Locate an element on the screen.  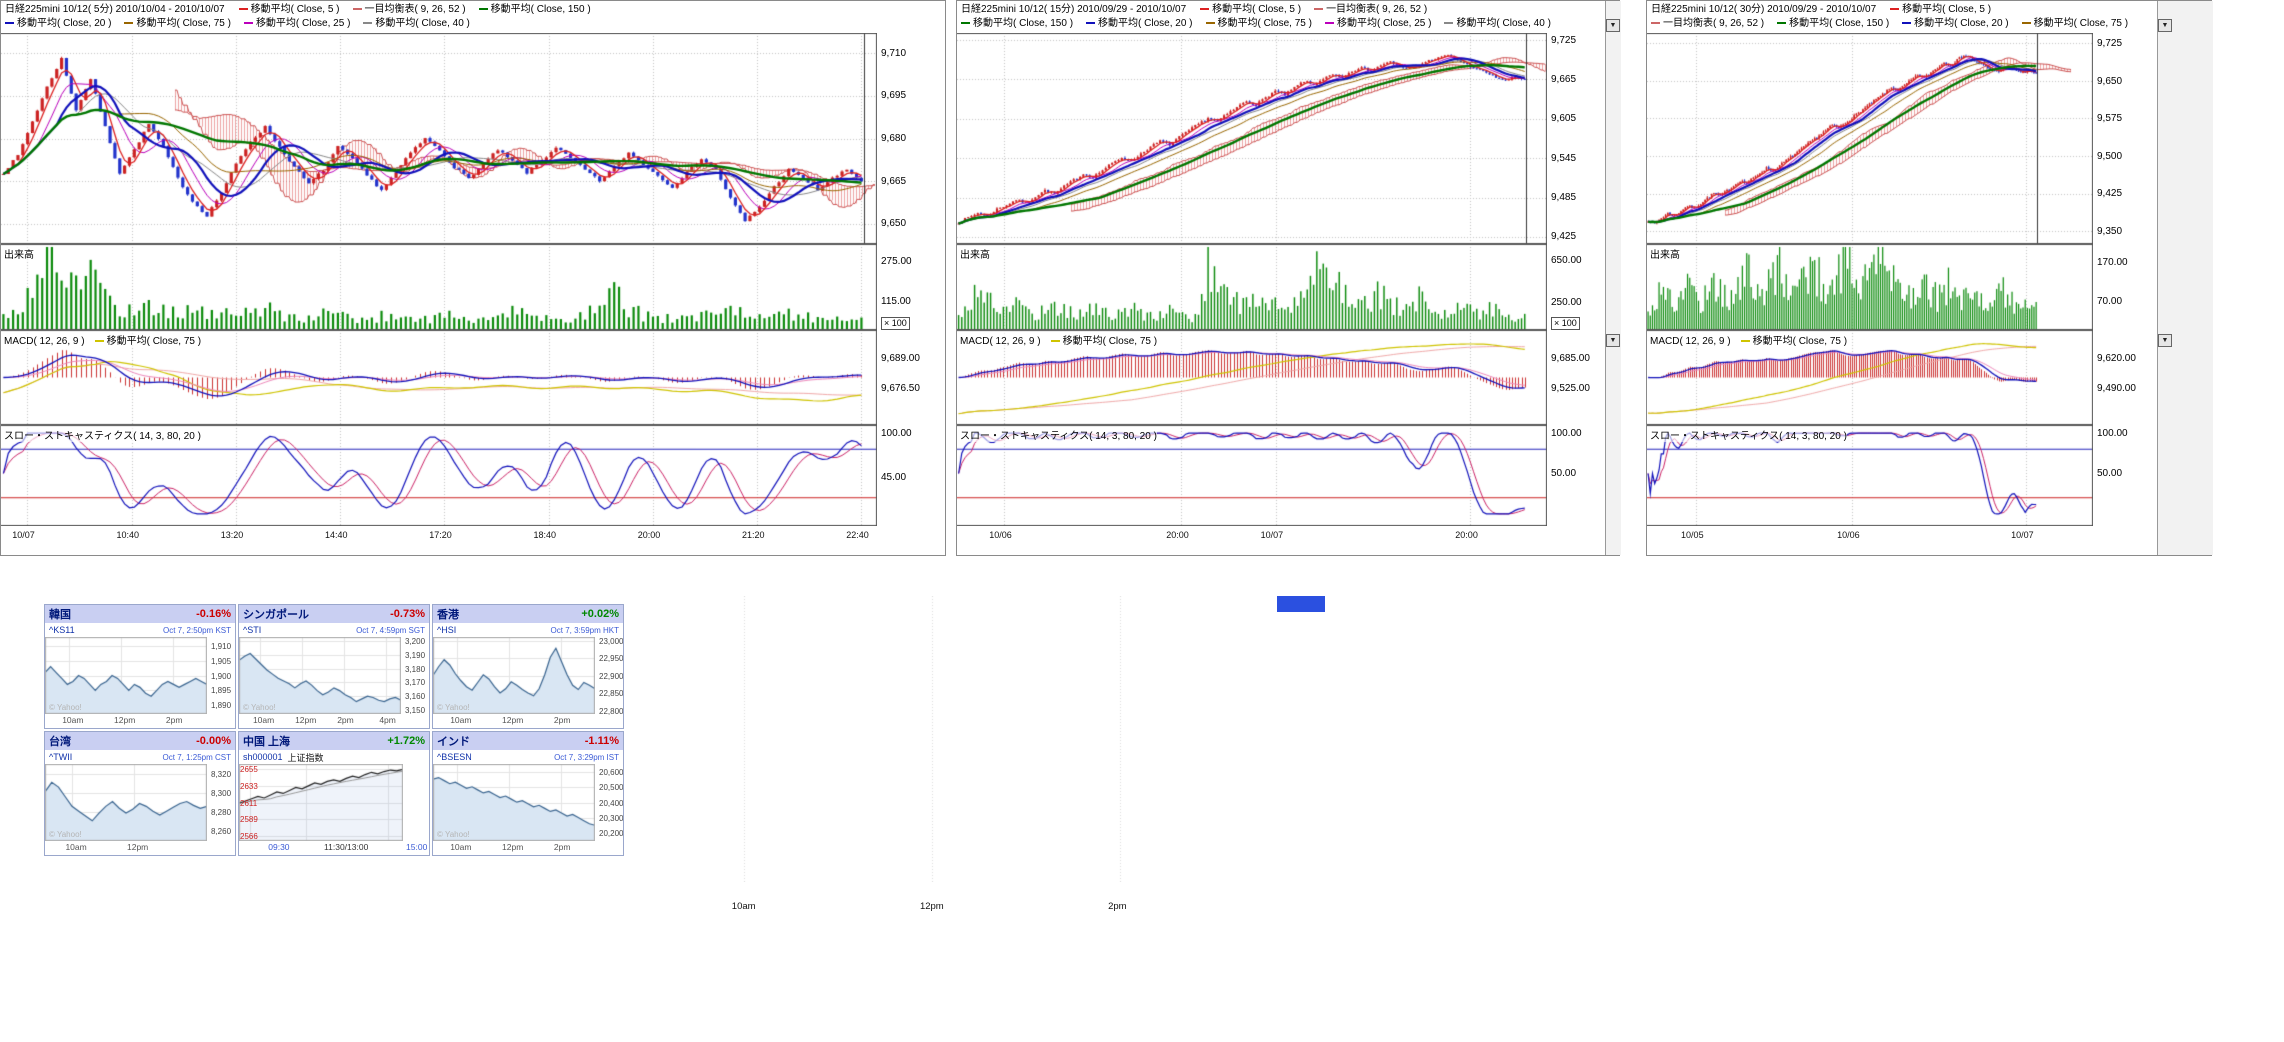
x-axis-label: 13:20 is located at coordinates (232, 535).